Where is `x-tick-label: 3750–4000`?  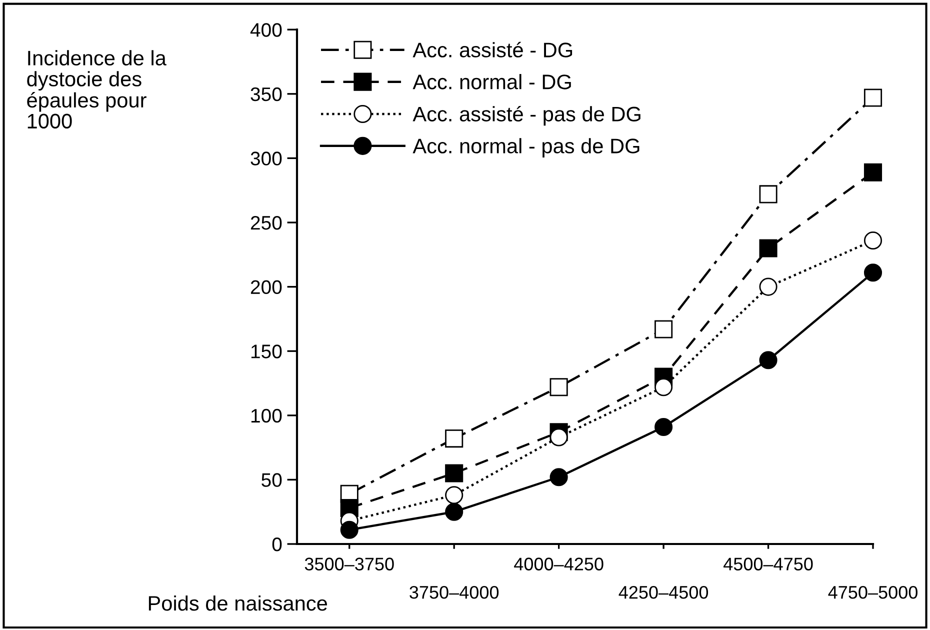 x-tick-label: 3750–4000 is located at coordinates (454, 592).